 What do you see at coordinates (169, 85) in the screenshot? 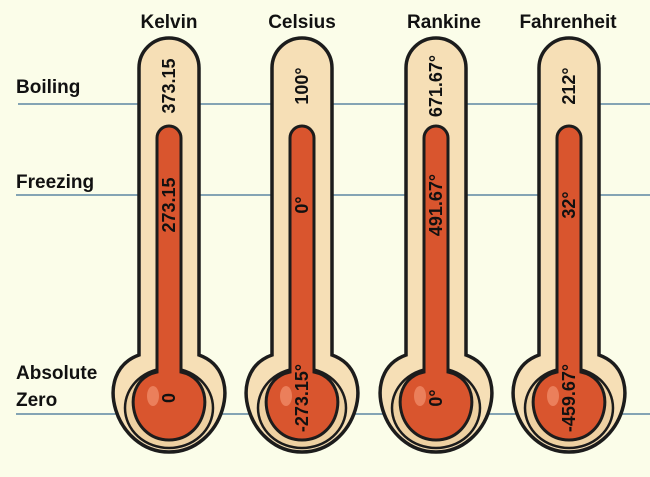
I see `kelvin-boiling-value: 373.15` at bounding box center [169, 85].